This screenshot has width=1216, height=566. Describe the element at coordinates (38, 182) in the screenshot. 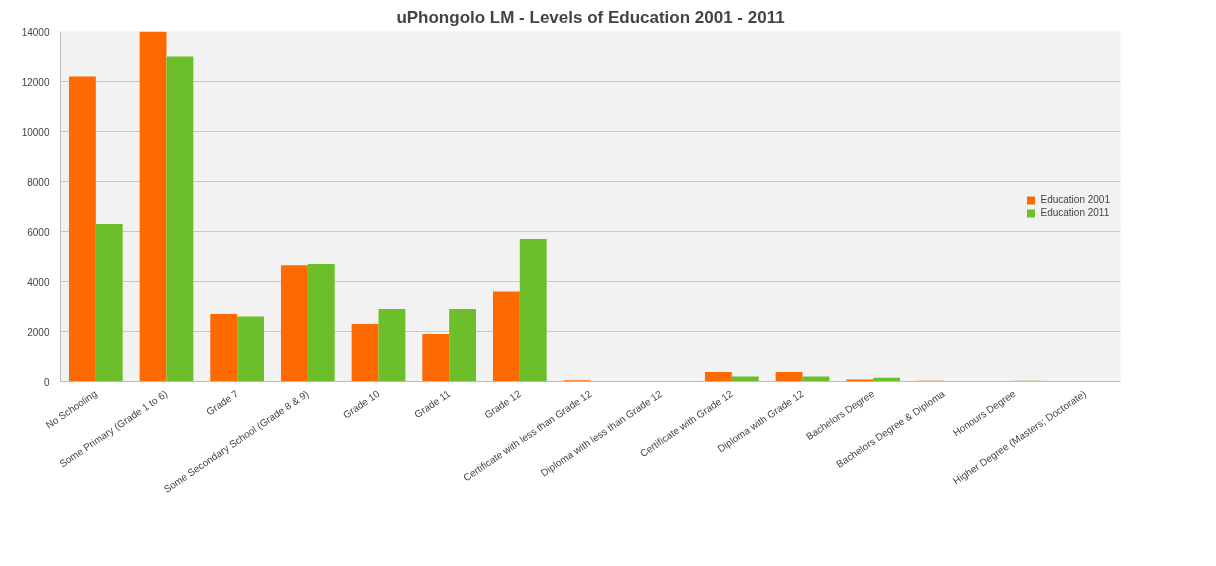

I see `y-tick-label: 8000` at that location.